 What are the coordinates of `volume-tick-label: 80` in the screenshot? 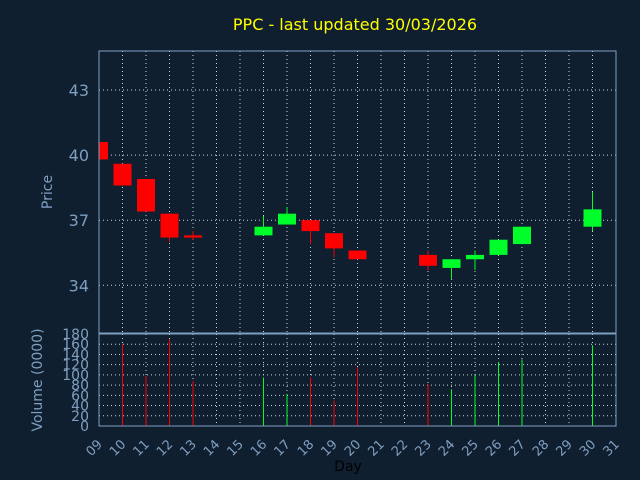 It's located at (80, 386).